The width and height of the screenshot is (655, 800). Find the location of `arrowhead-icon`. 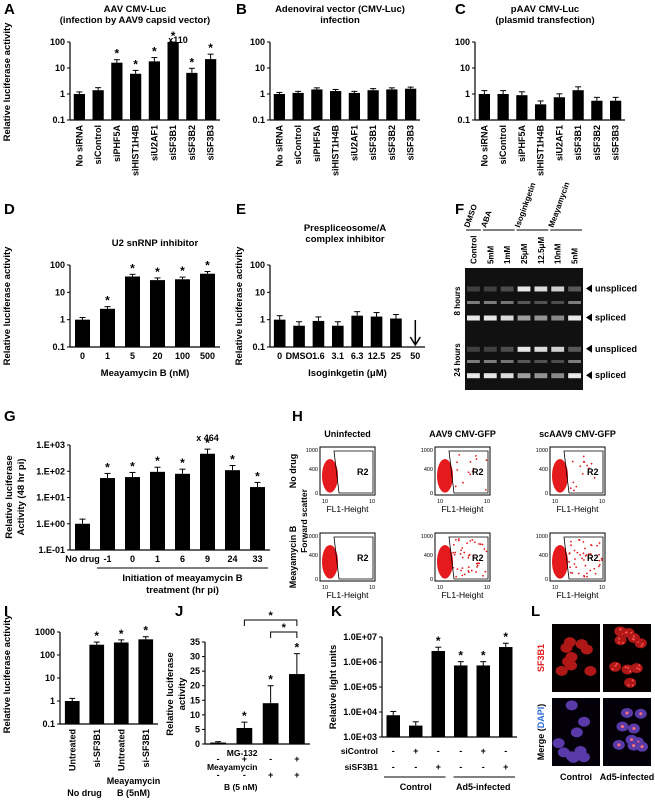

arrowhead-icon is located at coordinates (589, 348).